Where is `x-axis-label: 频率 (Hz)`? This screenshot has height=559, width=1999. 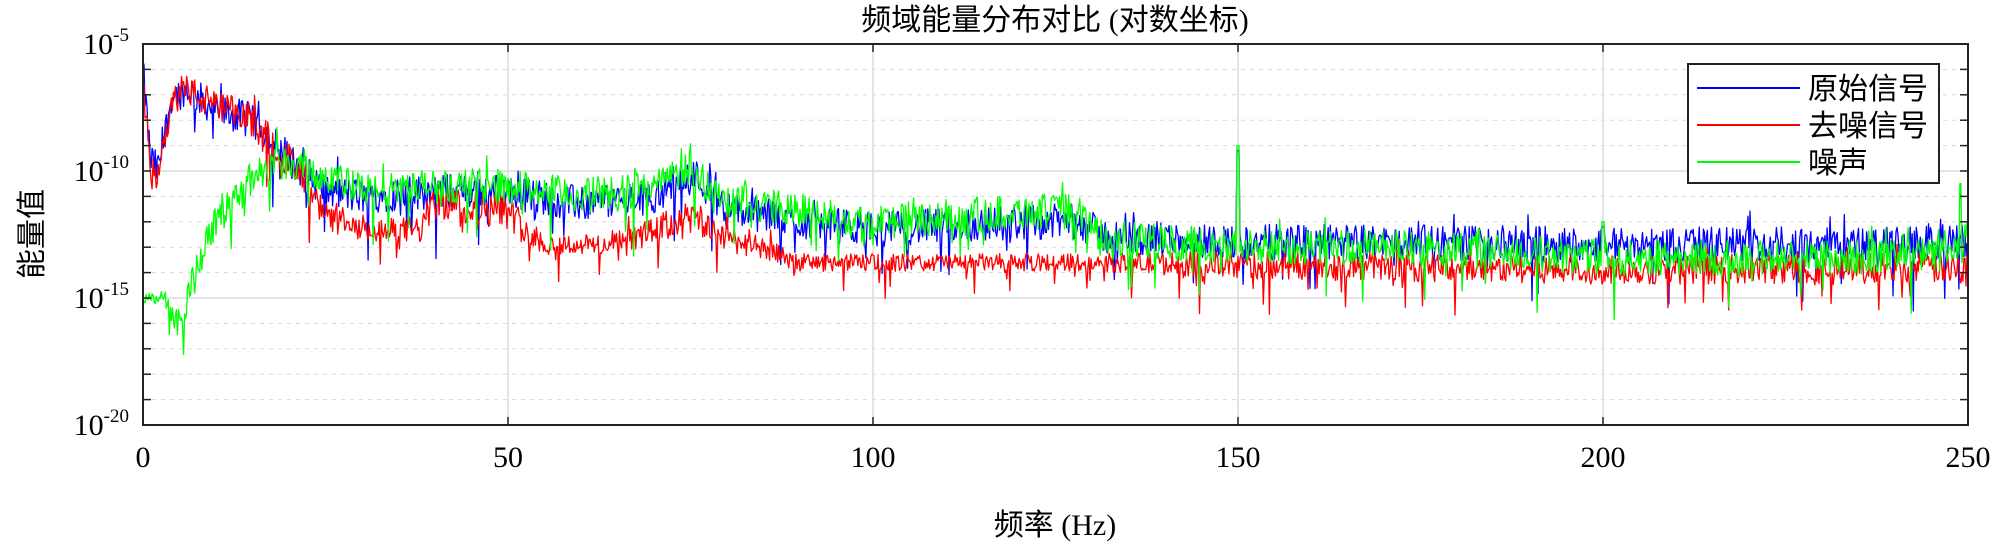
x-axis-label: 频率 (Hz) is located at coordinates (1055, 525).